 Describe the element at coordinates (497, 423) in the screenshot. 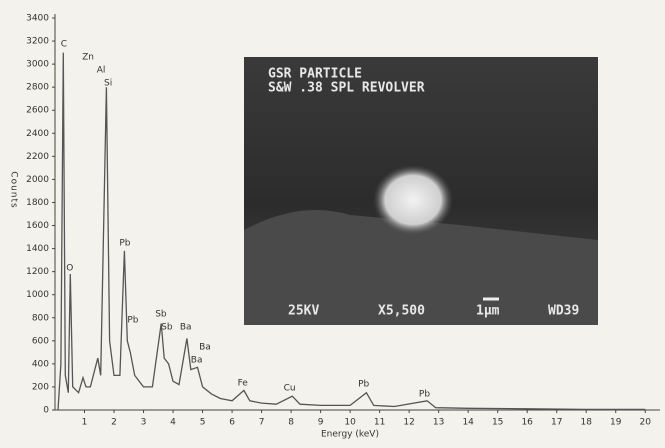

I see `x-tick-label: 15` at that location.